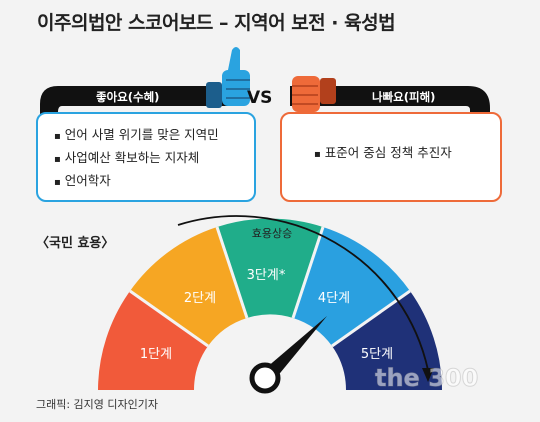 Image resolution: width=540 pixels, height=422 pixels. I want to click on right-band, so click(390, 109).